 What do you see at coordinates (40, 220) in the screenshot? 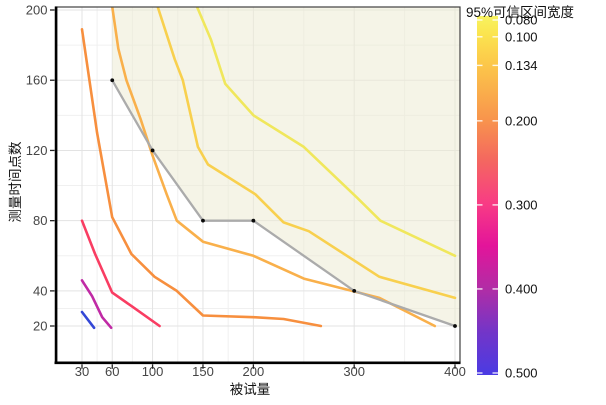
I see `y-tick-label: 80` at bounding box center [40, 220].